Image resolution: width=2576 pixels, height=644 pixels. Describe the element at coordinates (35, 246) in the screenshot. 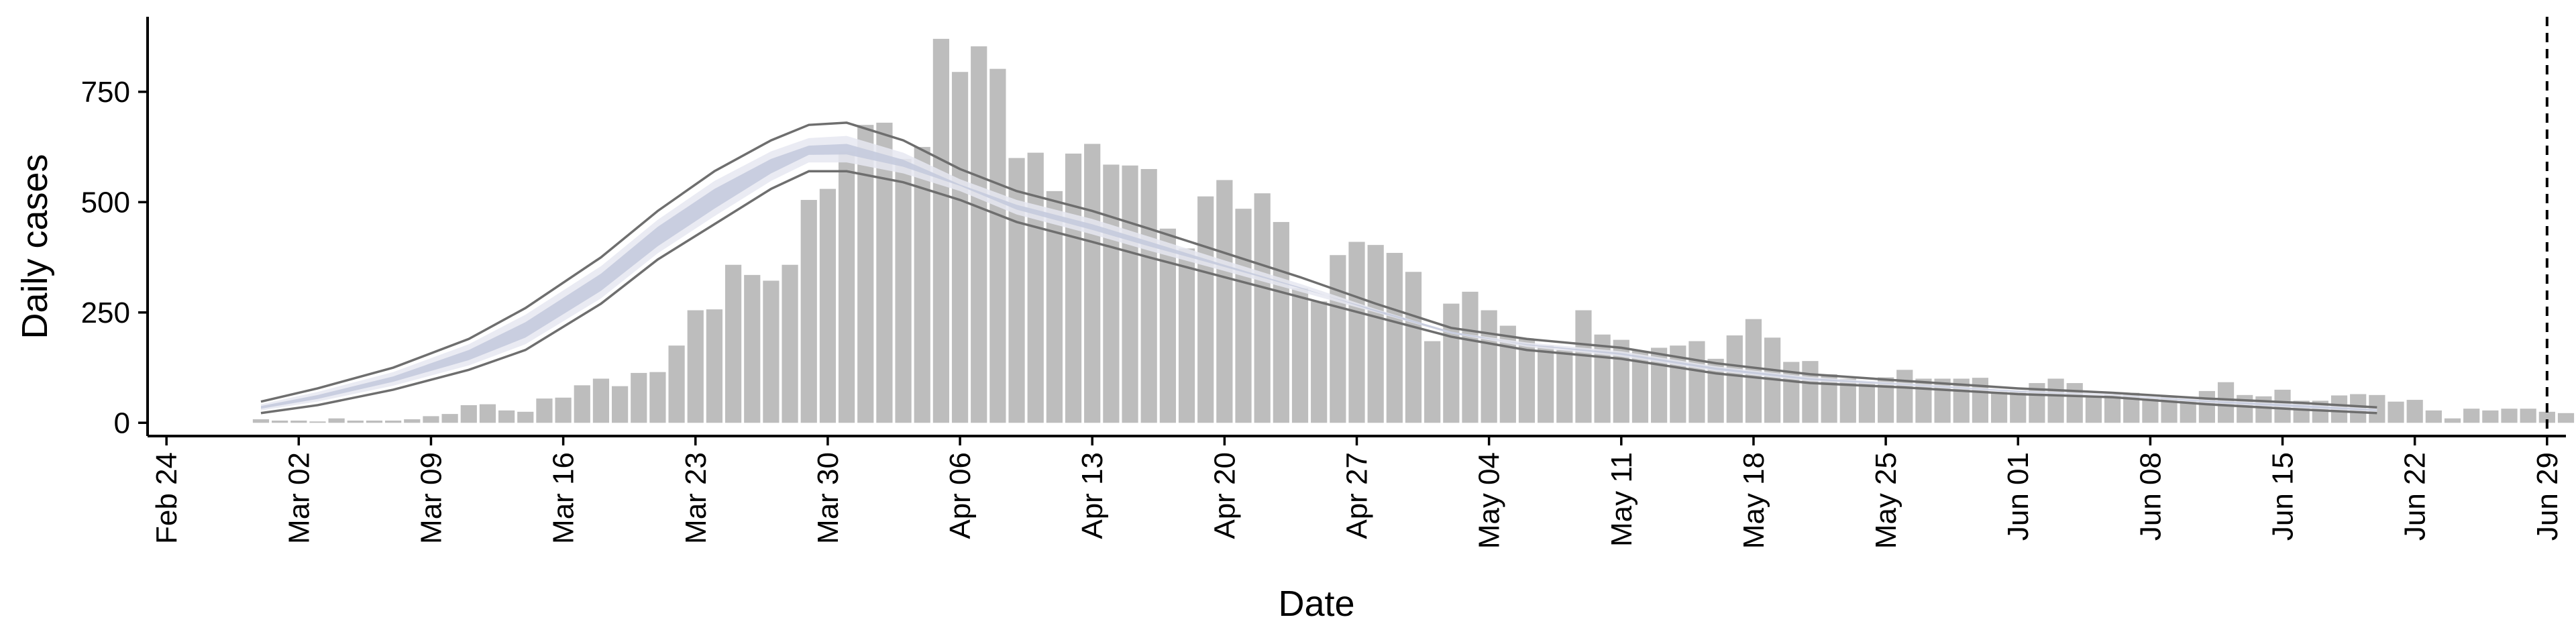

I see `y-axis-title: Daily cases` at that location.